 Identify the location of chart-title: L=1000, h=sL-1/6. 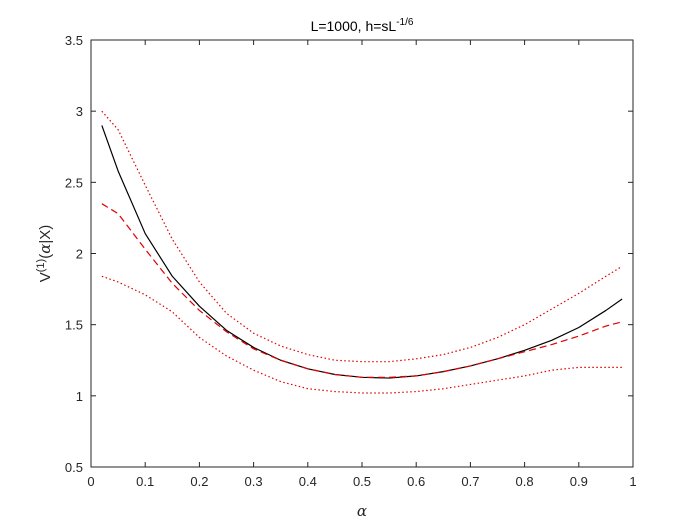
(362, 25).